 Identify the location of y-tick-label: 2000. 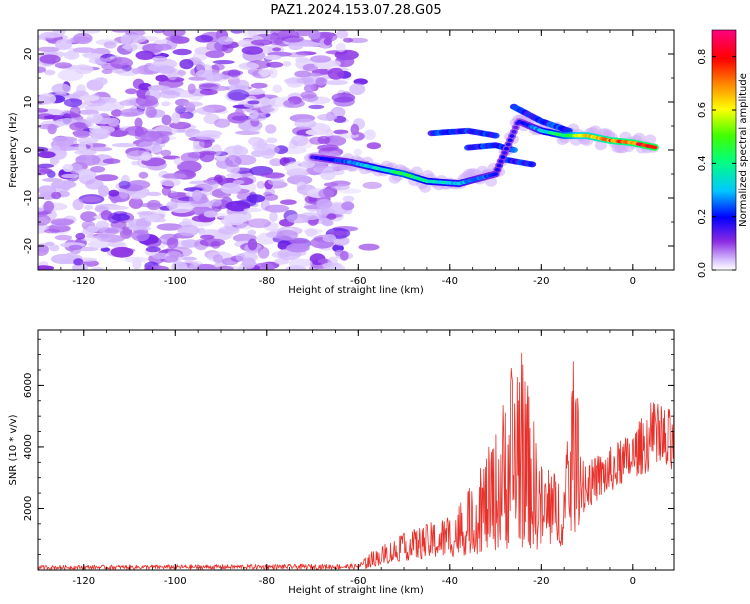
(28, 508).